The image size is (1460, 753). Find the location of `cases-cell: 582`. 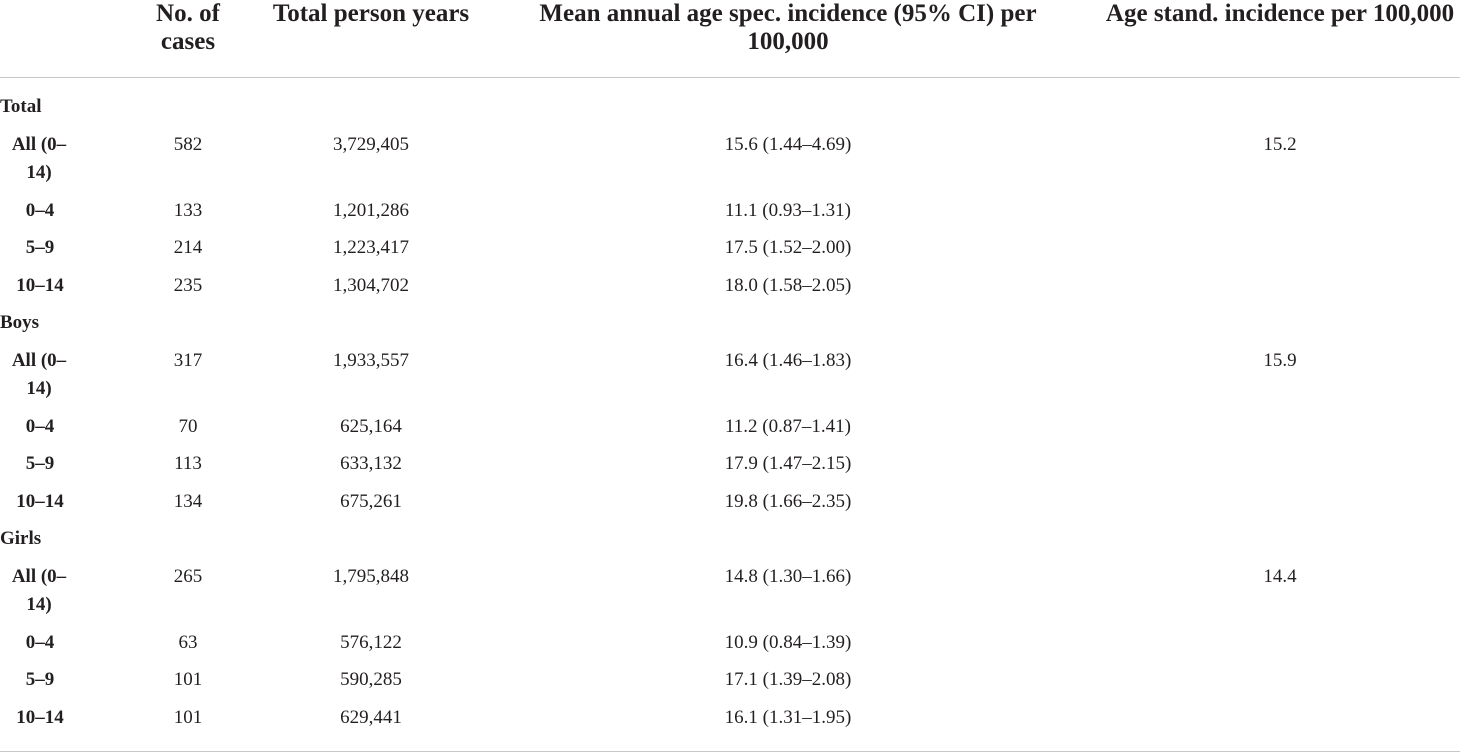

cases-cell: 582 is located at coordinates (188, 144).